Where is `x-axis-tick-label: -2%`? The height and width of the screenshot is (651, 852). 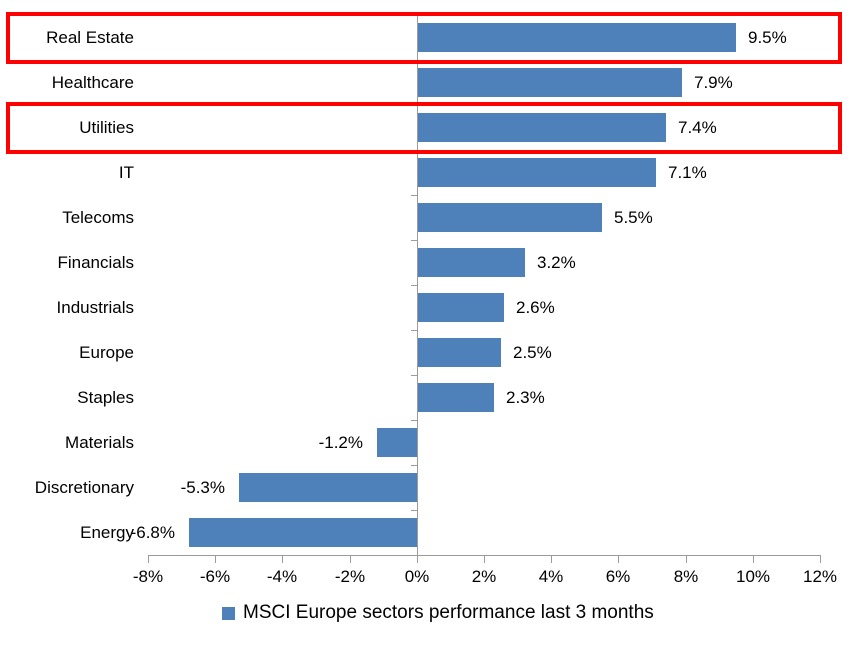
x-axis-tick-label: -2% is located at coordinates (350, 576).